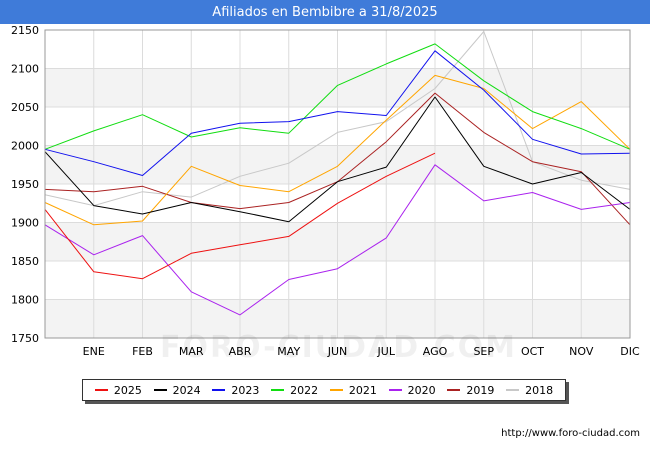 The width and height of the screenshot is (650, 450). Describe the element at coordinates (421, 390) in the screenshot. I see `legend-label: 2020` at that location.